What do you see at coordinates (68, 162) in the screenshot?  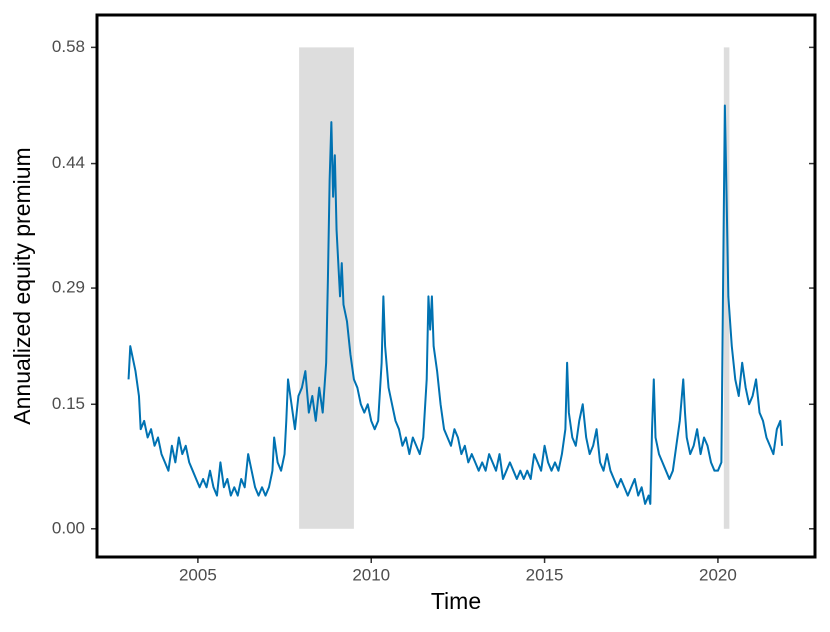 I see `y-tick-label: 0.44` at bounding box center [68, 162].